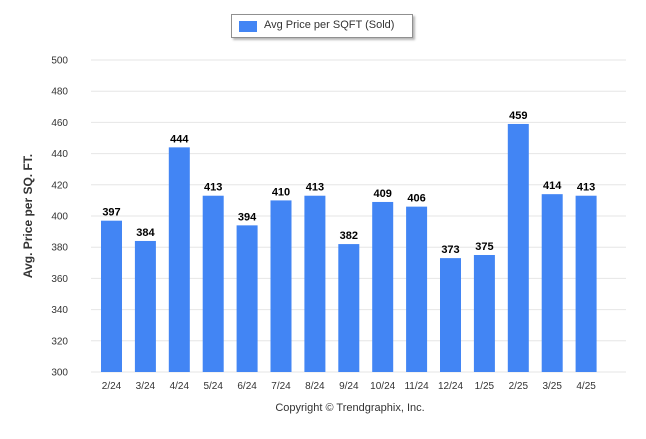  Describe the element at coordinates (145, 233) in the screenshot. I see `data-label: 384` at that location.